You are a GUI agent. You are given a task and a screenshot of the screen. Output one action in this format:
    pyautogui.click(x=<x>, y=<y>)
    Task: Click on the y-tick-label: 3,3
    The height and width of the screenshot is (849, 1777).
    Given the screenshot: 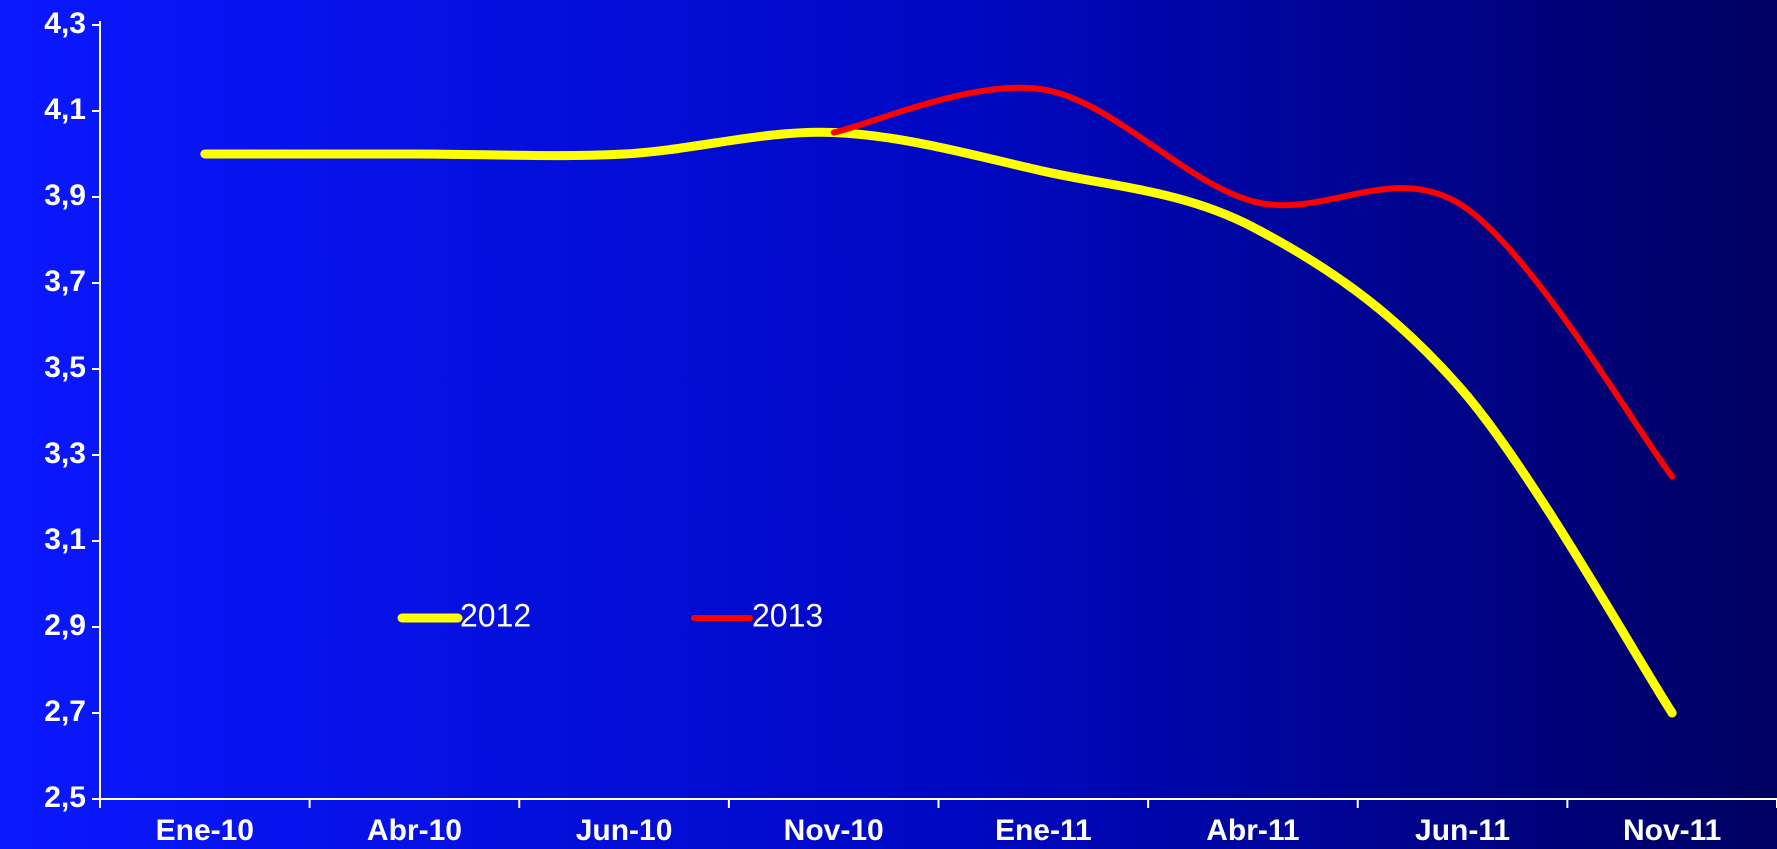 What is the action you would take?
    pyautogui.click(x=65, y=453)
    